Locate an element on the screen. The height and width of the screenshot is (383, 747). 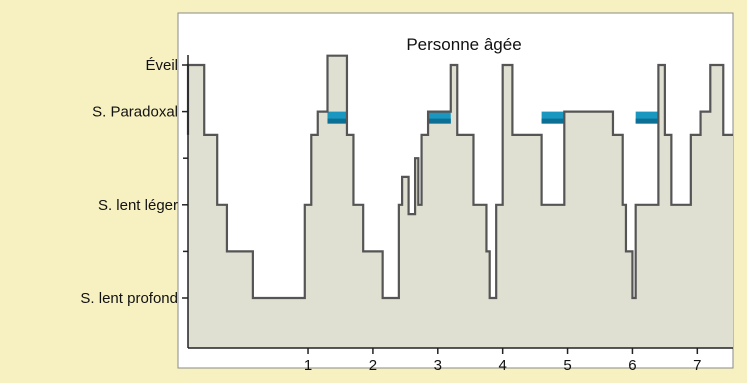
x-tick-label: 1 is located at coordinates (308, 365).